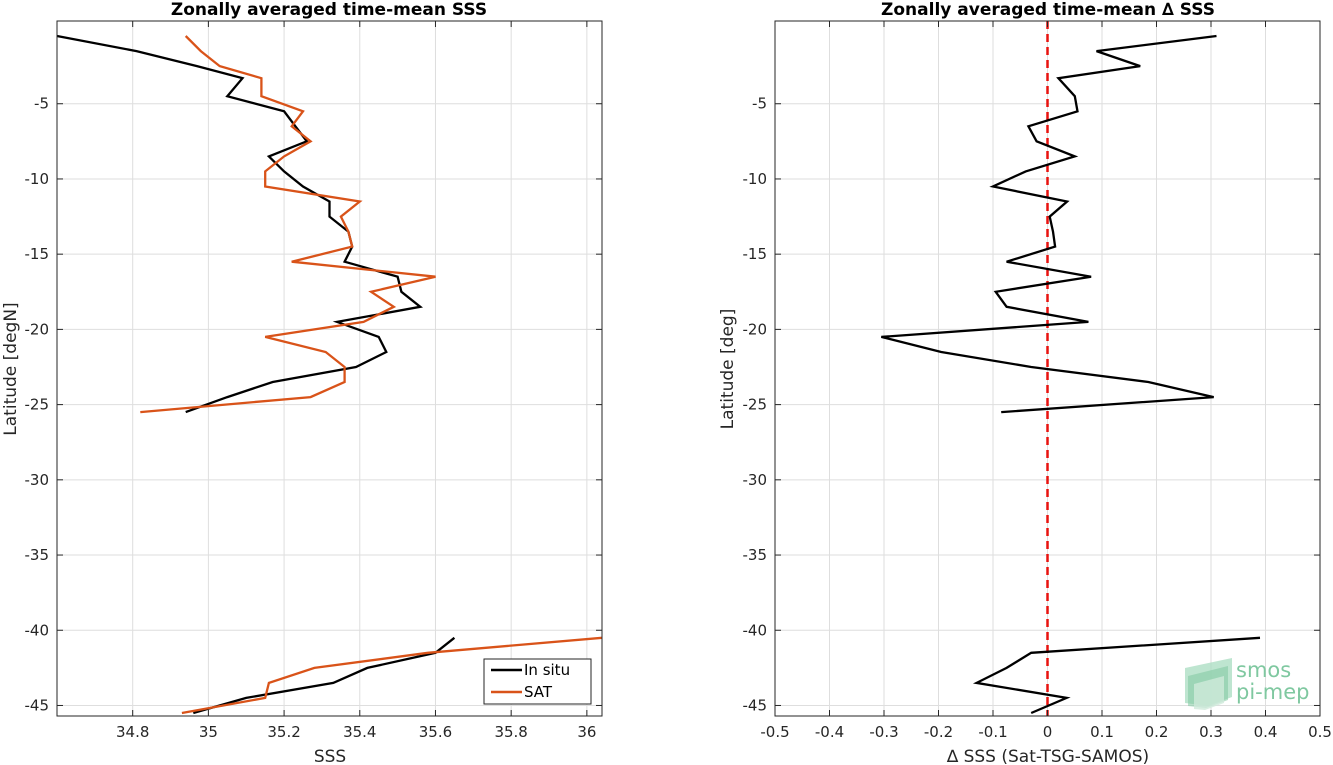  What do you see at coordinates (359, 732) in the screenshot?
I see `x-tick-label: 35.4` at bounding box center [359, 732].